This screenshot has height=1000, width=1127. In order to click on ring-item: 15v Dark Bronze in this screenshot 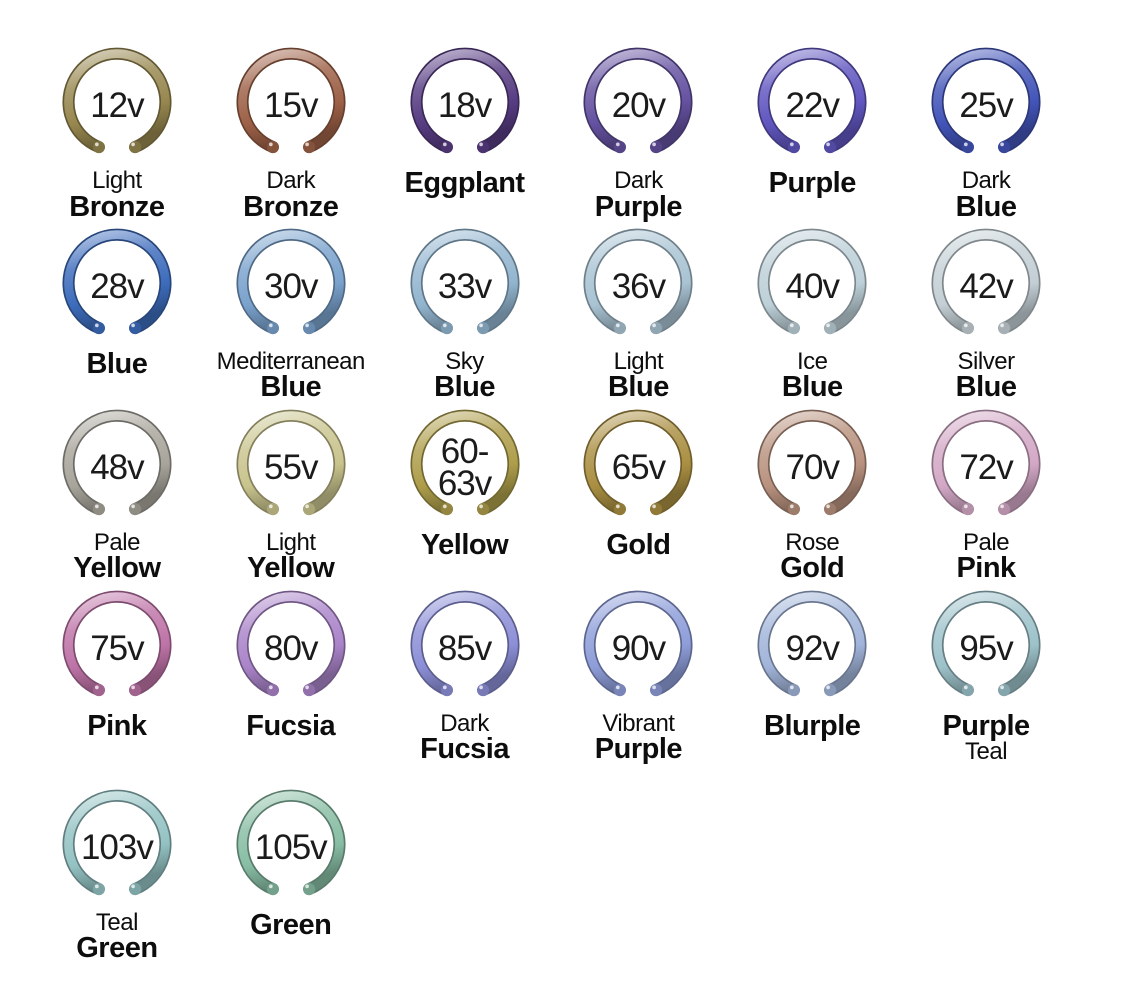, I will do `click(291, 131)`.